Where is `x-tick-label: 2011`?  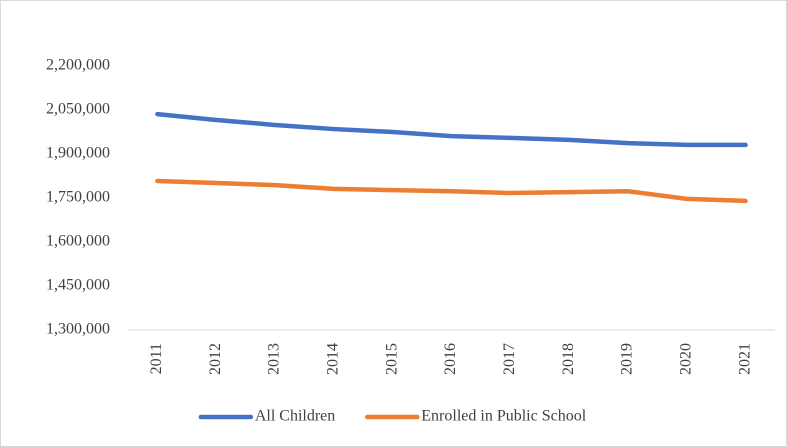
x-tick-label: 2011 is located at coordinates (156, 358).